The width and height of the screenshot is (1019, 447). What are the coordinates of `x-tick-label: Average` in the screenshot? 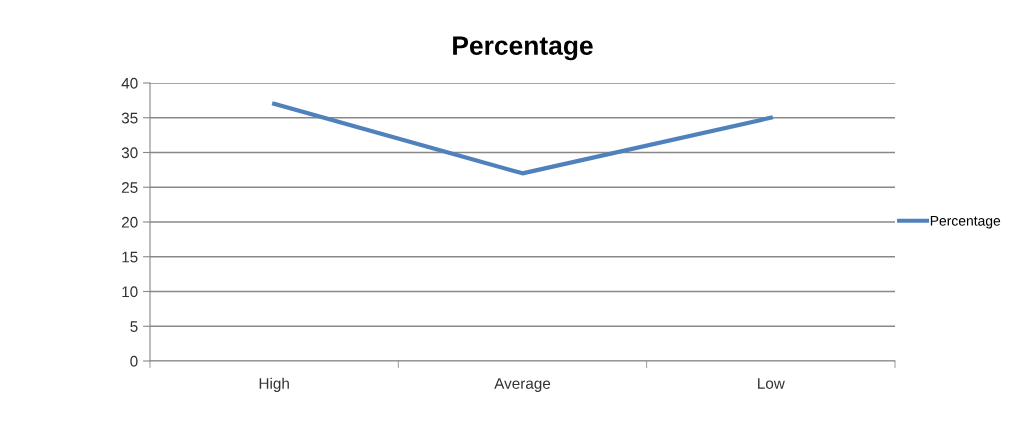 It's located at (522, 385).